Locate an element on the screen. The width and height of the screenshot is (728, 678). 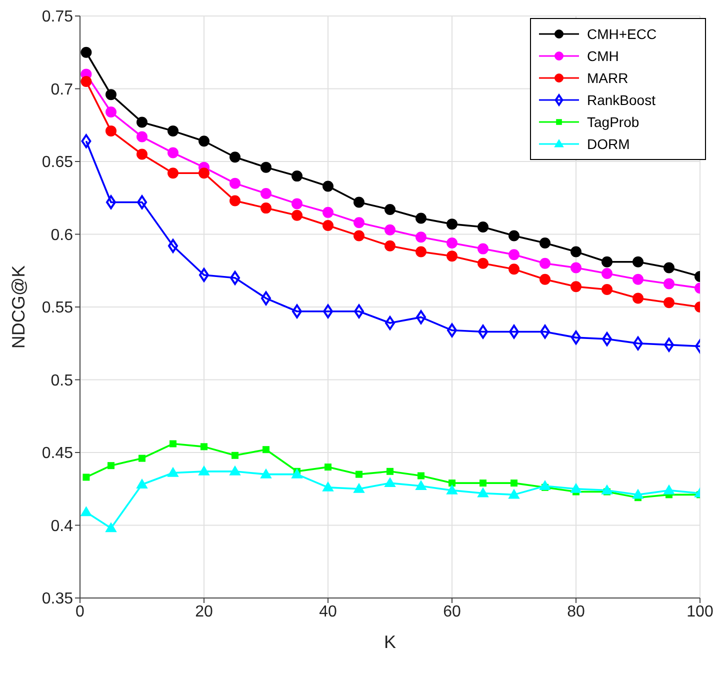
x-tick-label: 40 is located at coordinates (328, 611).